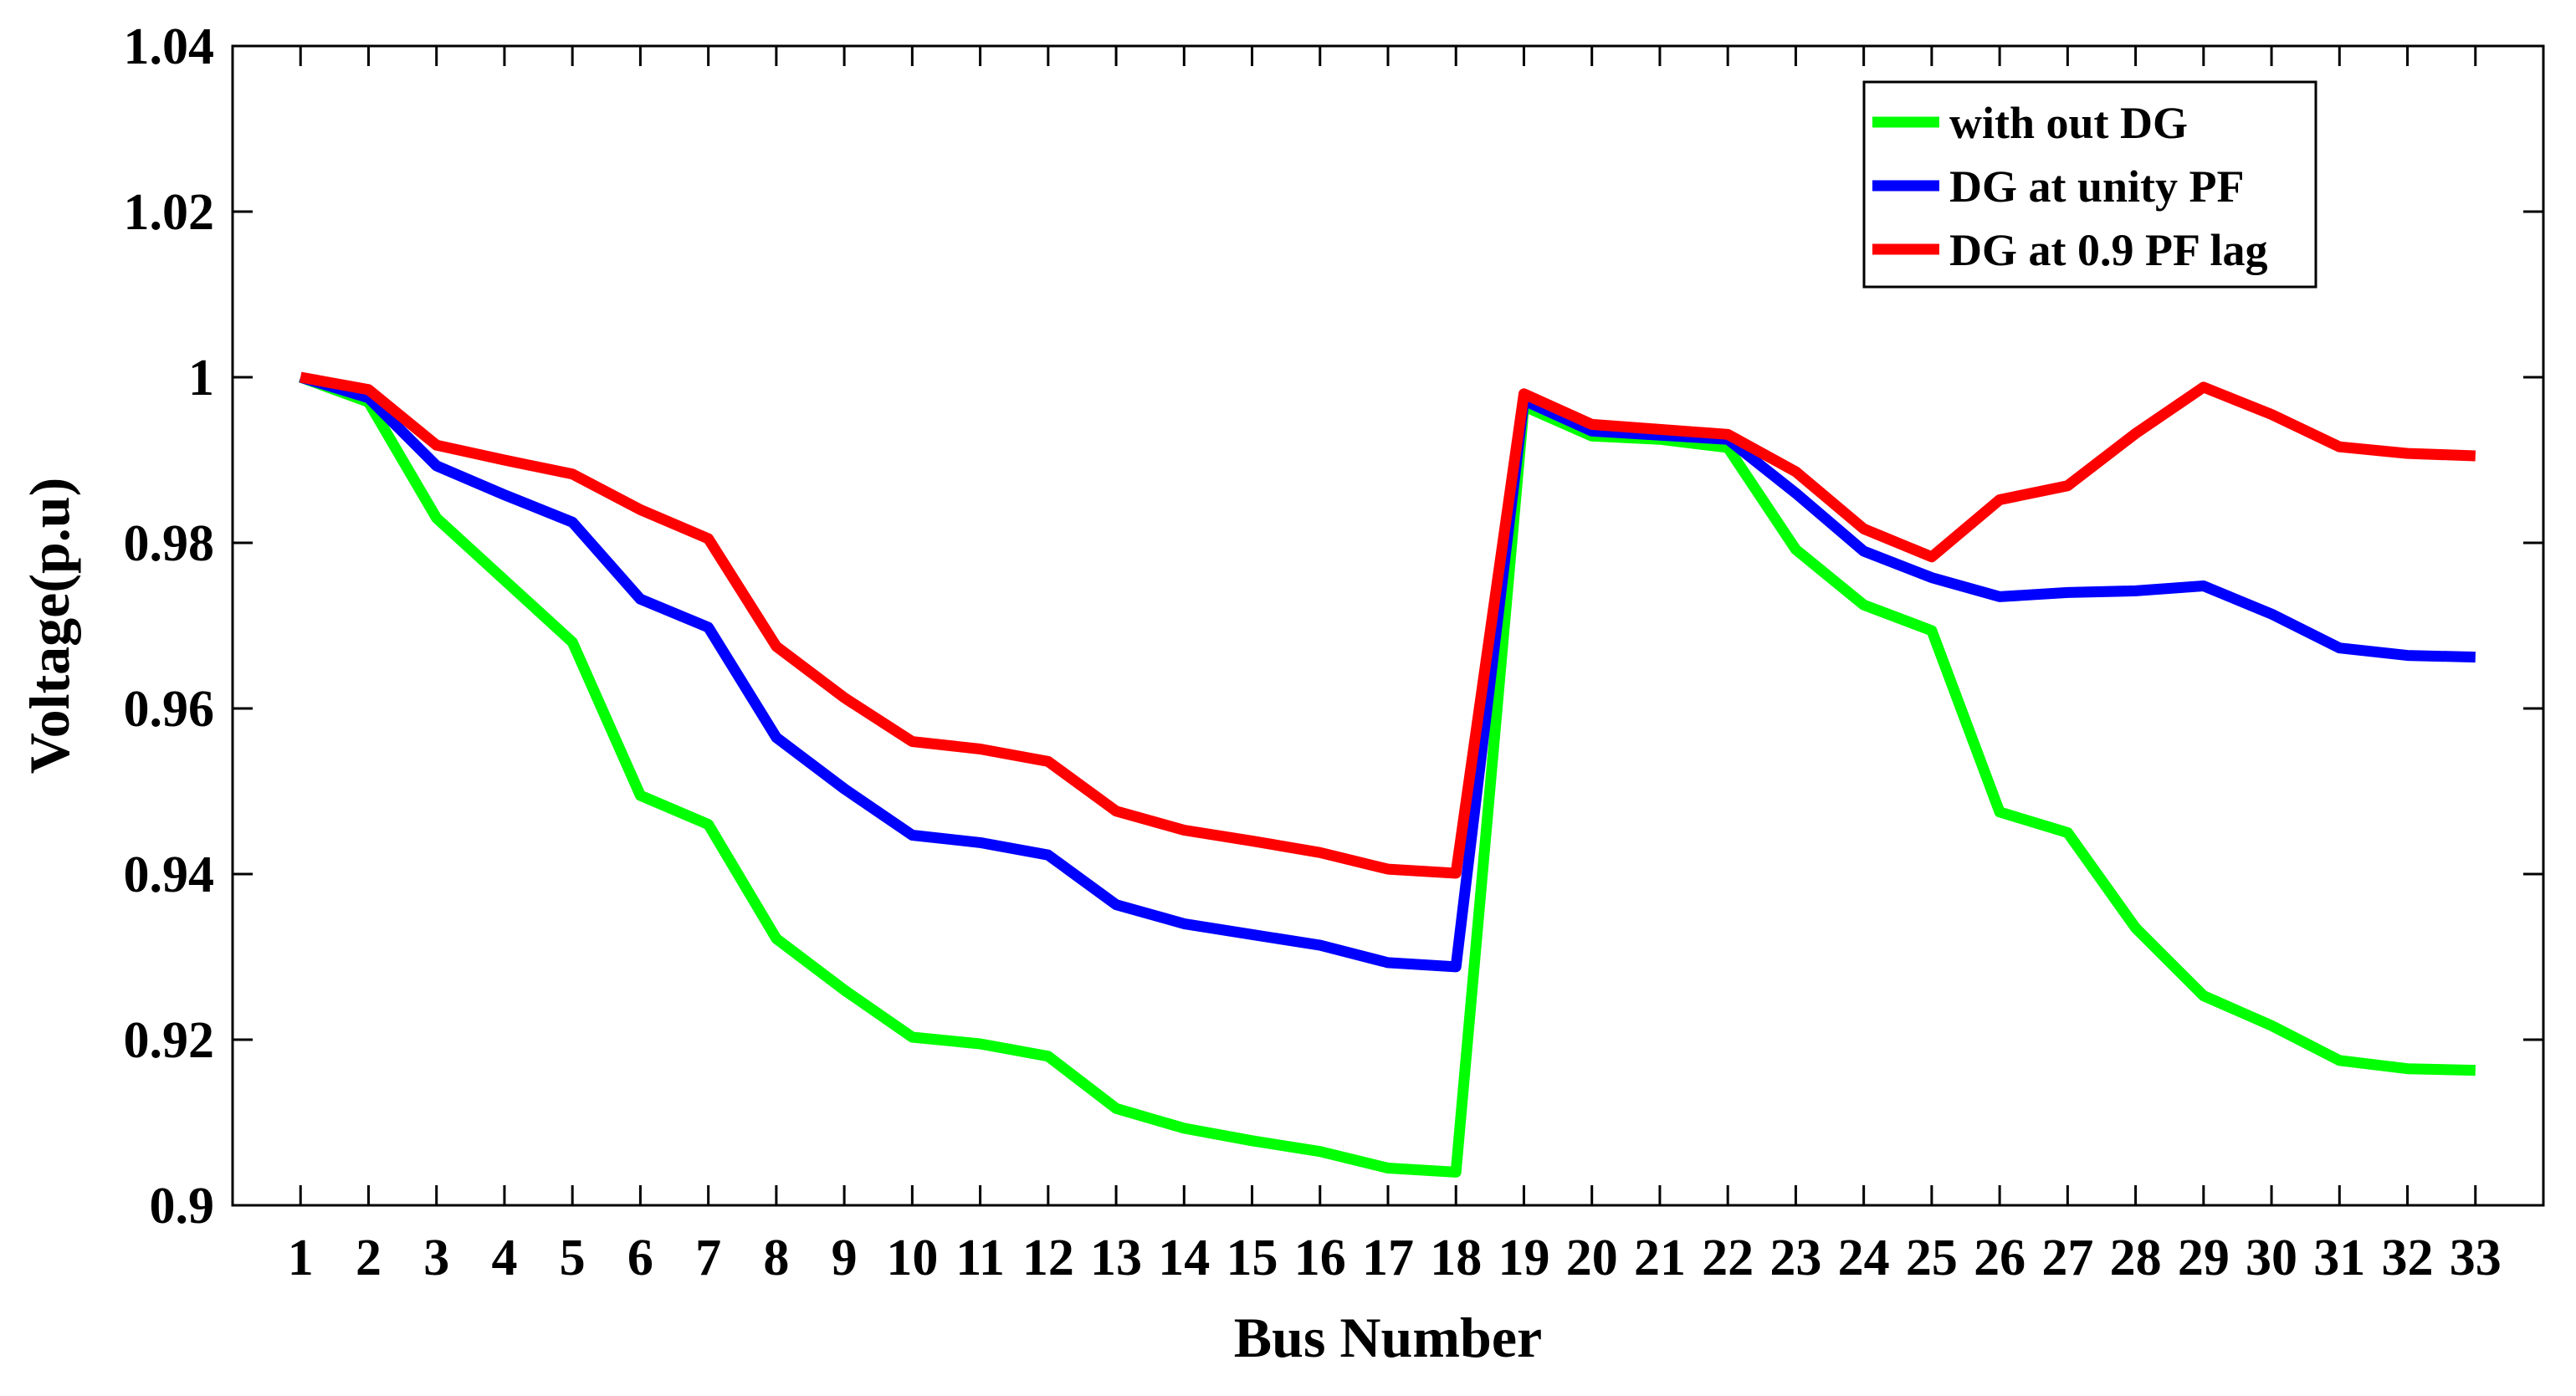 Image resolution: width=2576 pixels, height=1396 pixels. What do you see at coordinates (912, 1258) in the screenshot?
I see `x-tick-label: 10` at bounding box center [912, 1258].